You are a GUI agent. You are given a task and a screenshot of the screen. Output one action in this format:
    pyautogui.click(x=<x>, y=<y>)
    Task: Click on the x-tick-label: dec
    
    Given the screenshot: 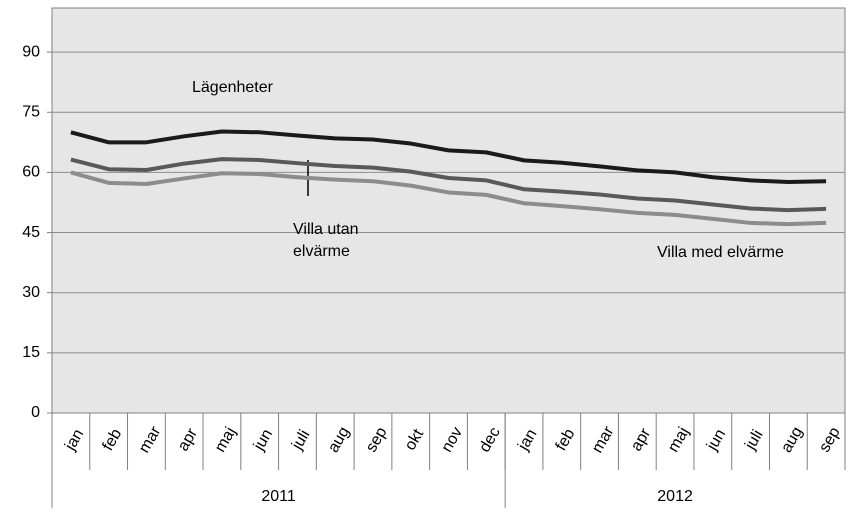 What is the action you would take?
    pyautogui.click(x=490, y=439)
    